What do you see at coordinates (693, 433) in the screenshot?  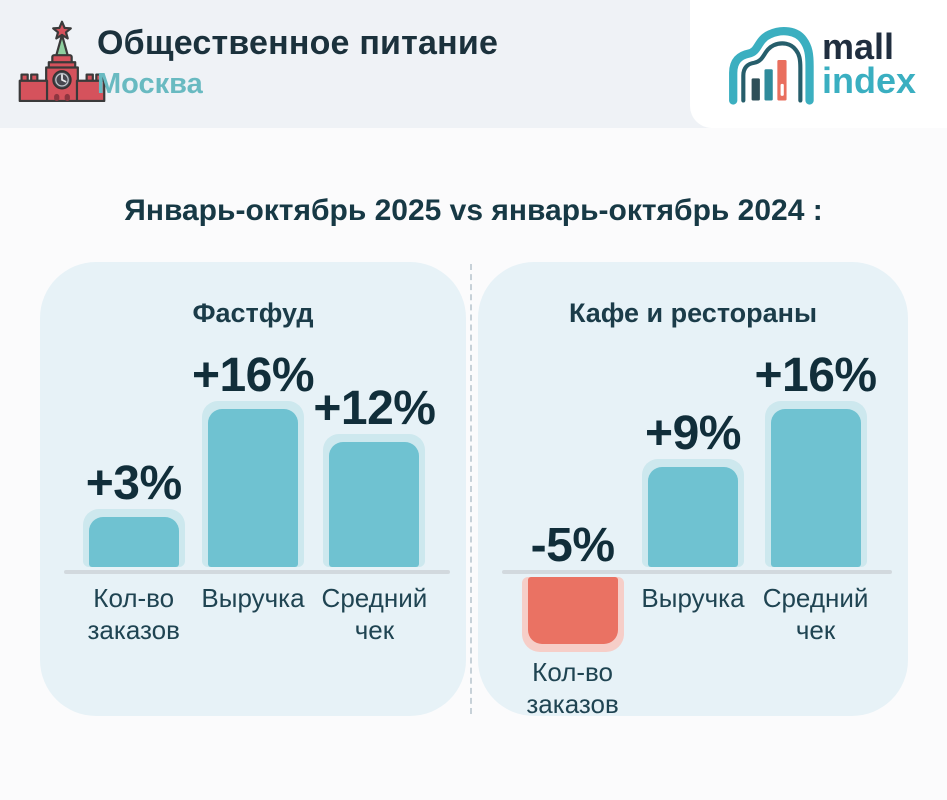 I see `bar-value-label: +9%` at bounding box center [693, 433].